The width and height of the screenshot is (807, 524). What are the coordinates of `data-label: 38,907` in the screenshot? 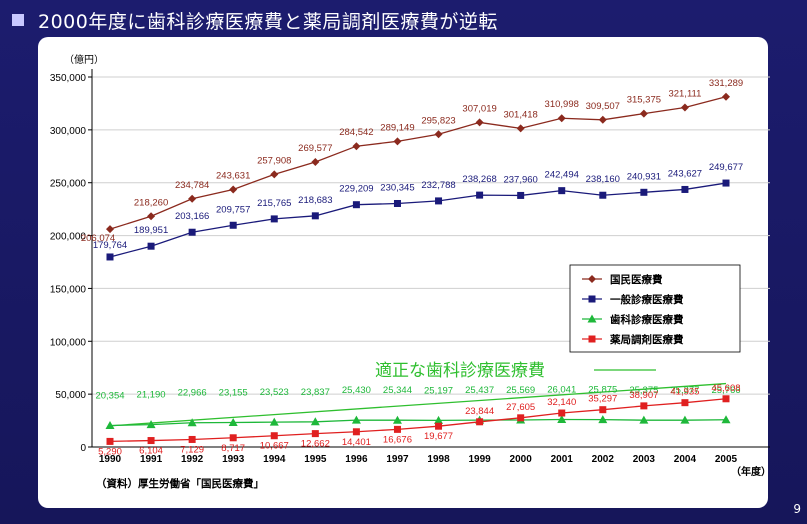 It's located at (643, 395).